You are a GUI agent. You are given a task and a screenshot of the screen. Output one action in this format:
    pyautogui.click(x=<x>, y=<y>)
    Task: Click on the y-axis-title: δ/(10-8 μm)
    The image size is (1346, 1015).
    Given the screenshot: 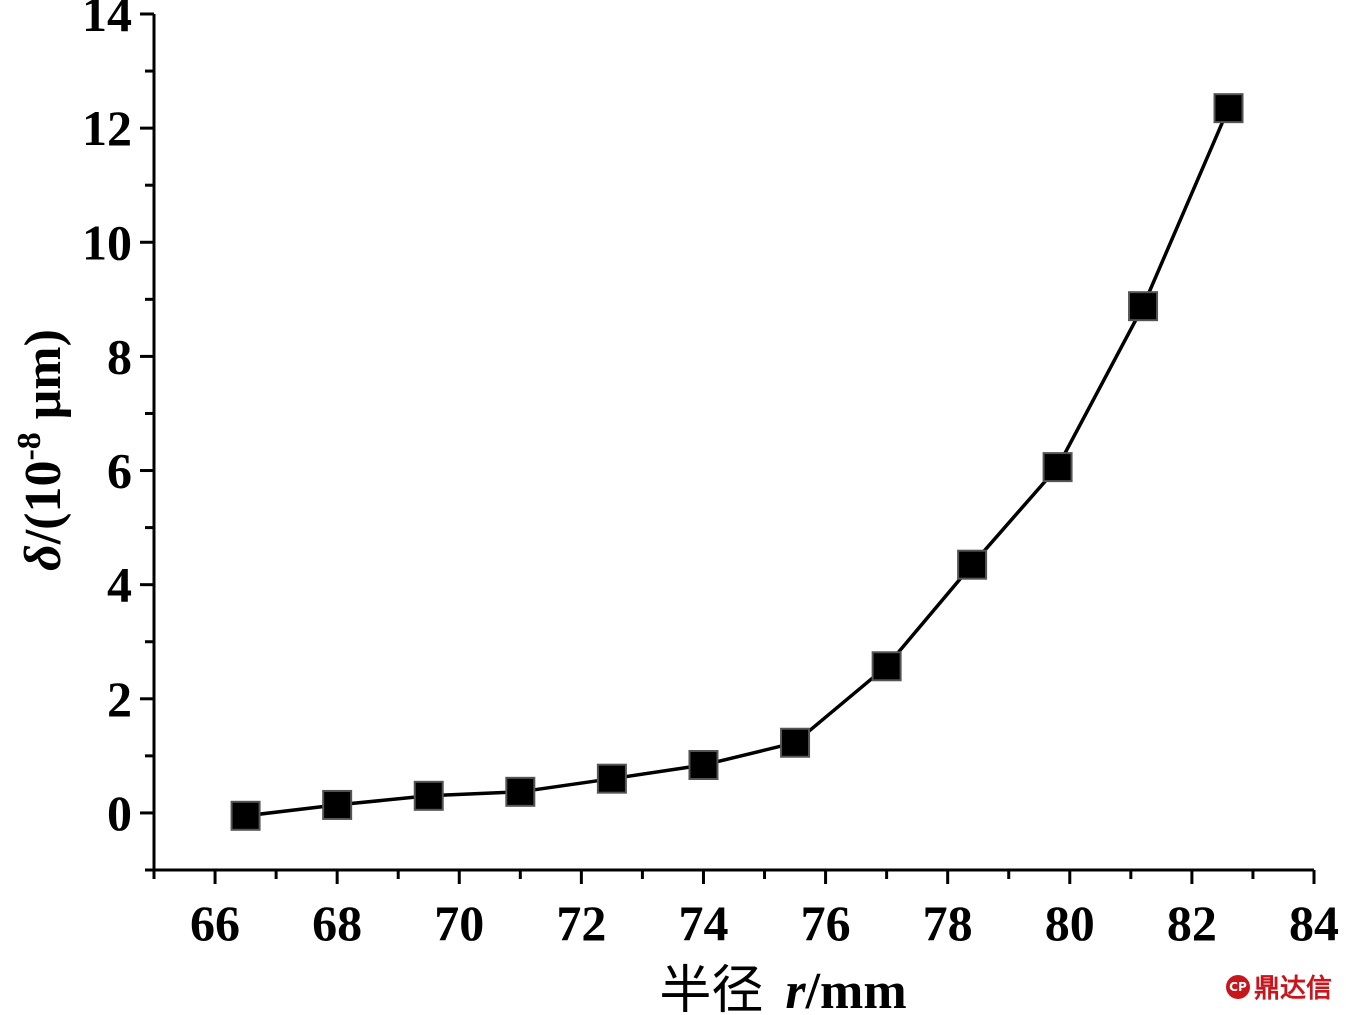 What is the action you would take?
    pyautogui.click(x=41, y=450)
    